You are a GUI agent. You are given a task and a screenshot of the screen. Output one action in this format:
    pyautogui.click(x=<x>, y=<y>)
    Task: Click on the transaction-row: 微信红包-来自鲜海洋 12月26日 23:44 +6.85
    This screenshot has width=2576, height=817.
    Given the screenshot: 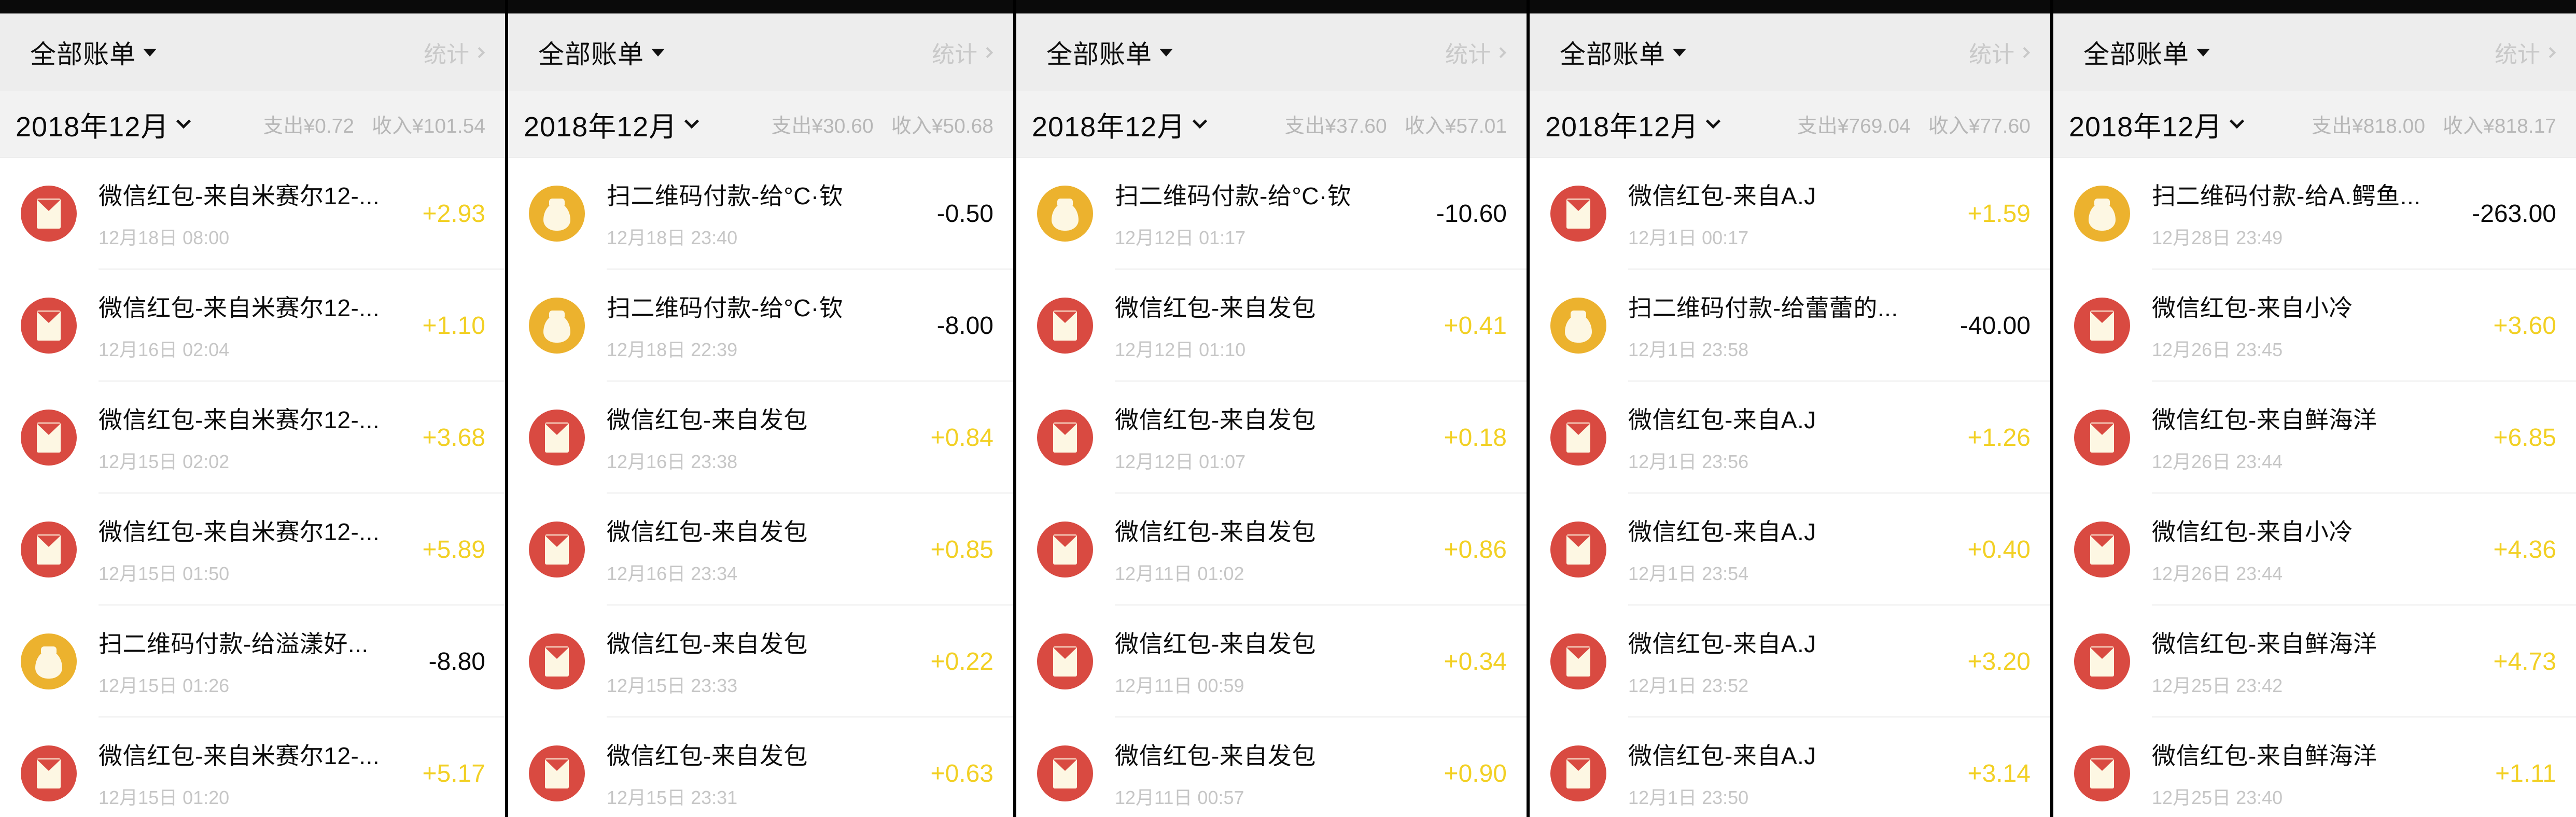 What is the action you would take?
    pyautogui.click(x=2314, y=438)
    